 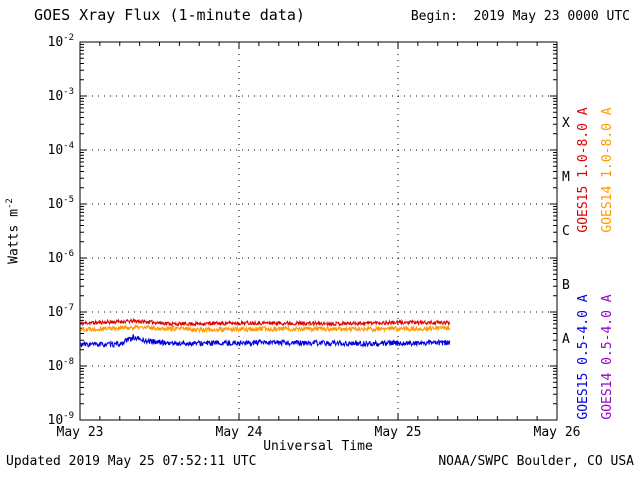 I want to click on legend-goes14-long: GOES14 1.0-8.0 A, so click(x=607, y=170).